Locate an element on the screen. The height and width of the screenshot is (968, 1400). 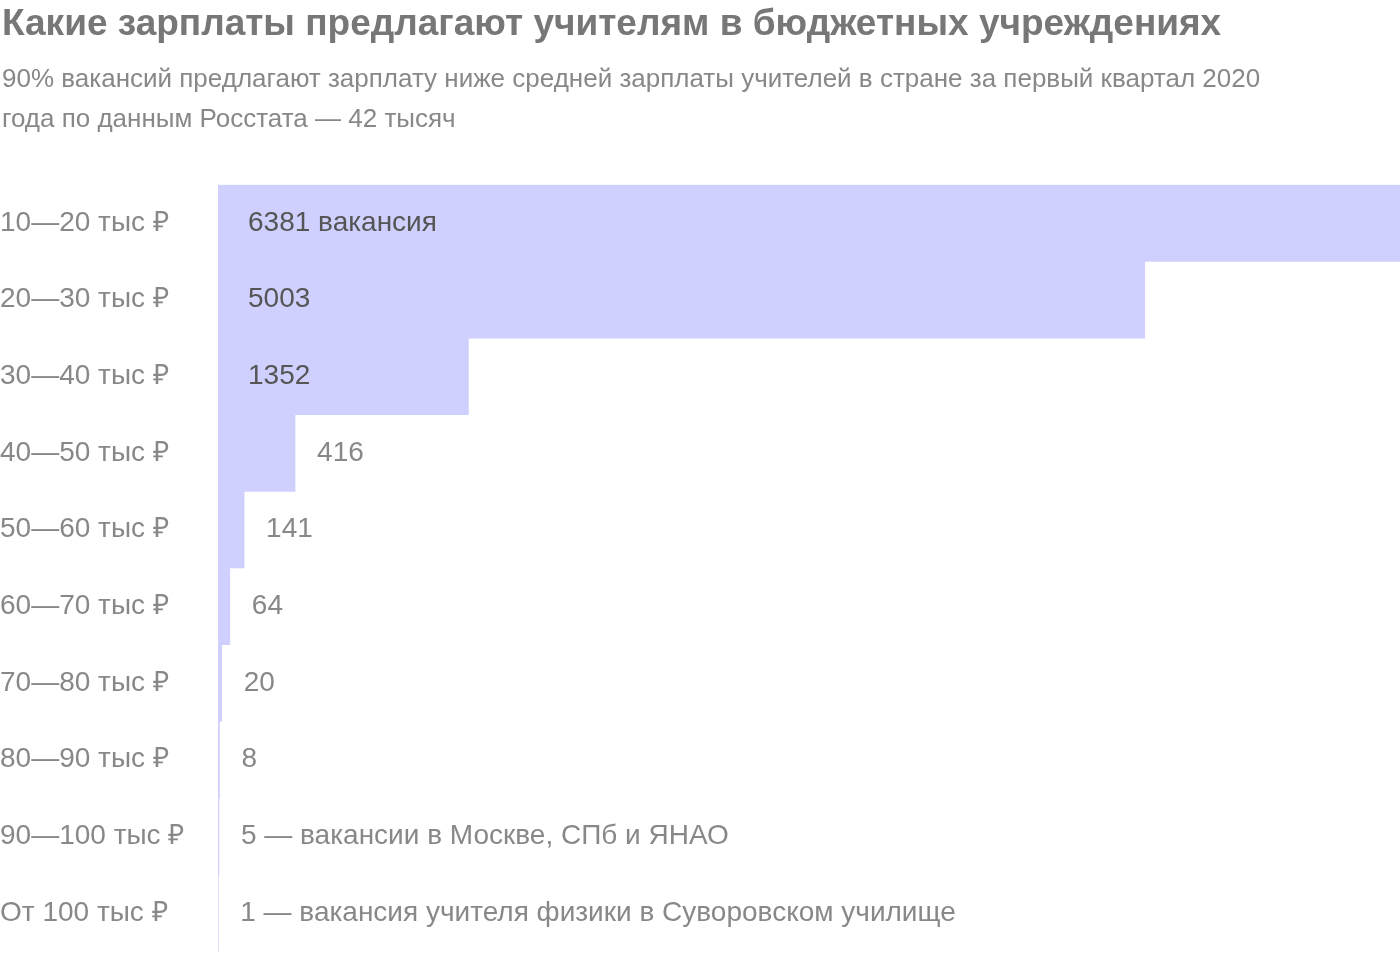
data-label: 1 — вакансия учителя физики в Суворовском училище is located at coordinates (598, 911).